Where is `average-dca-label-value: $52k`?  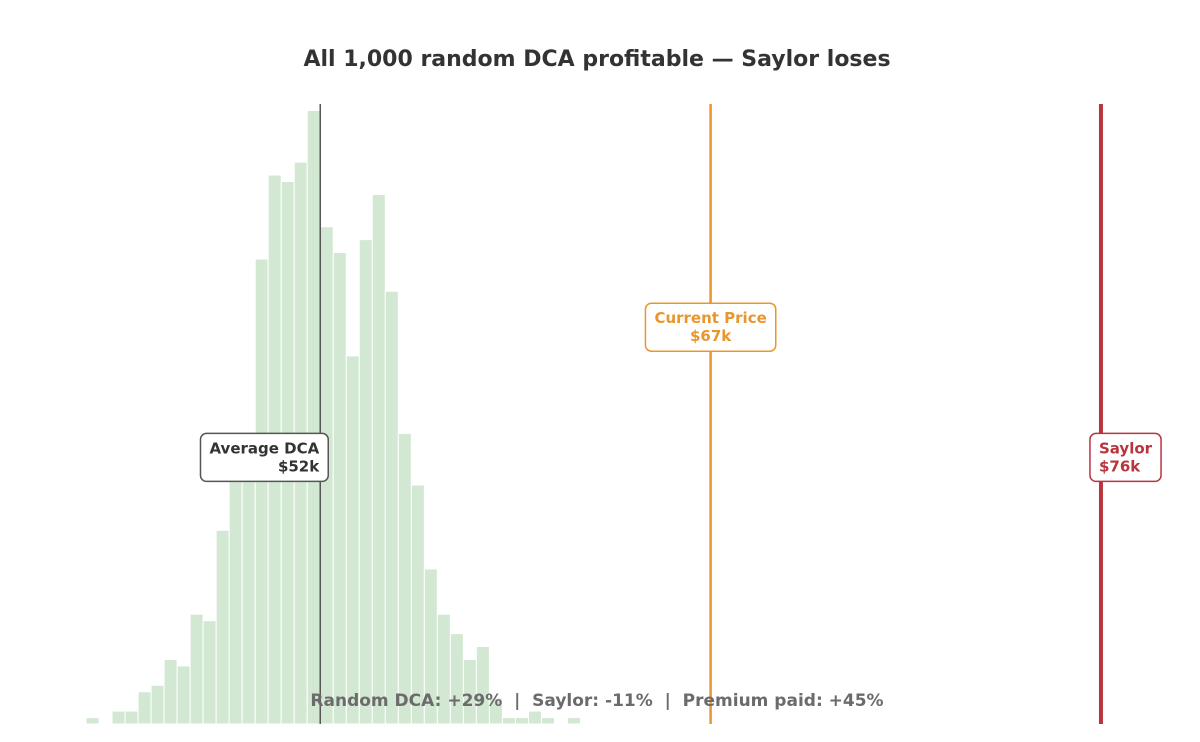 average-dca-label-value: $52k is located at coordinates (299, 466).